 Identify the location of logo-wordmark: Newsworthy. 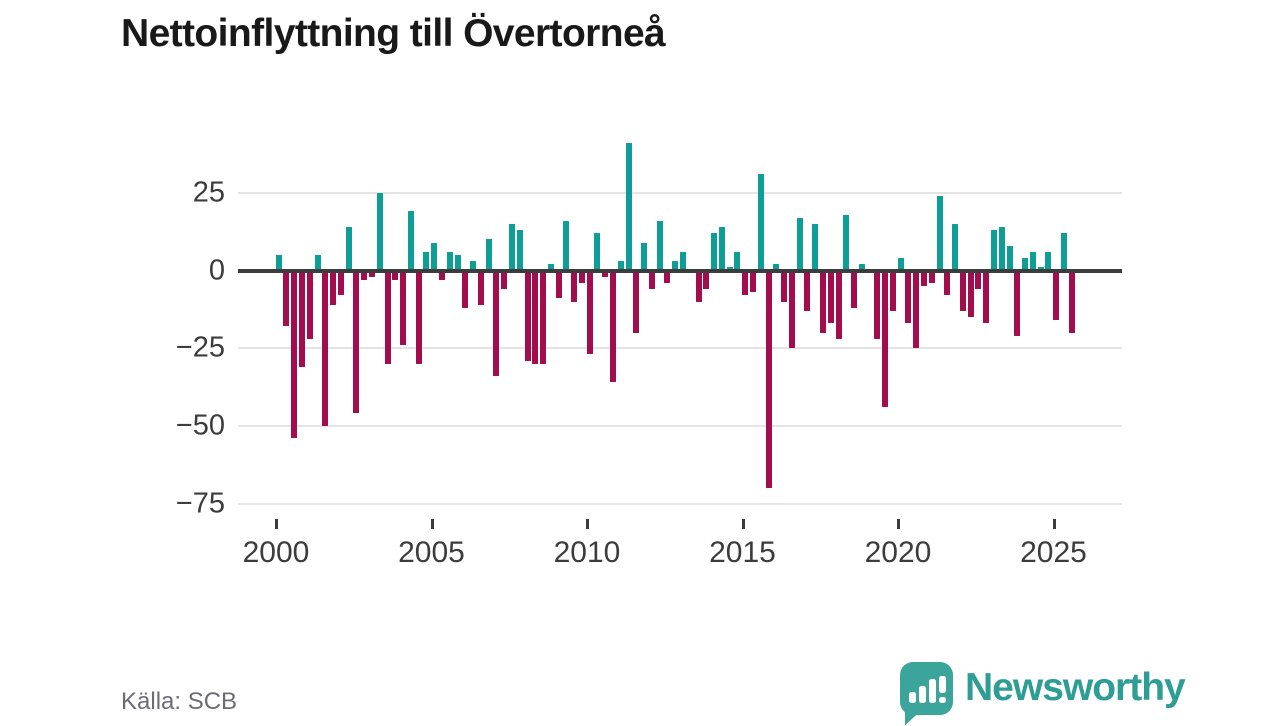
(1075, 687).